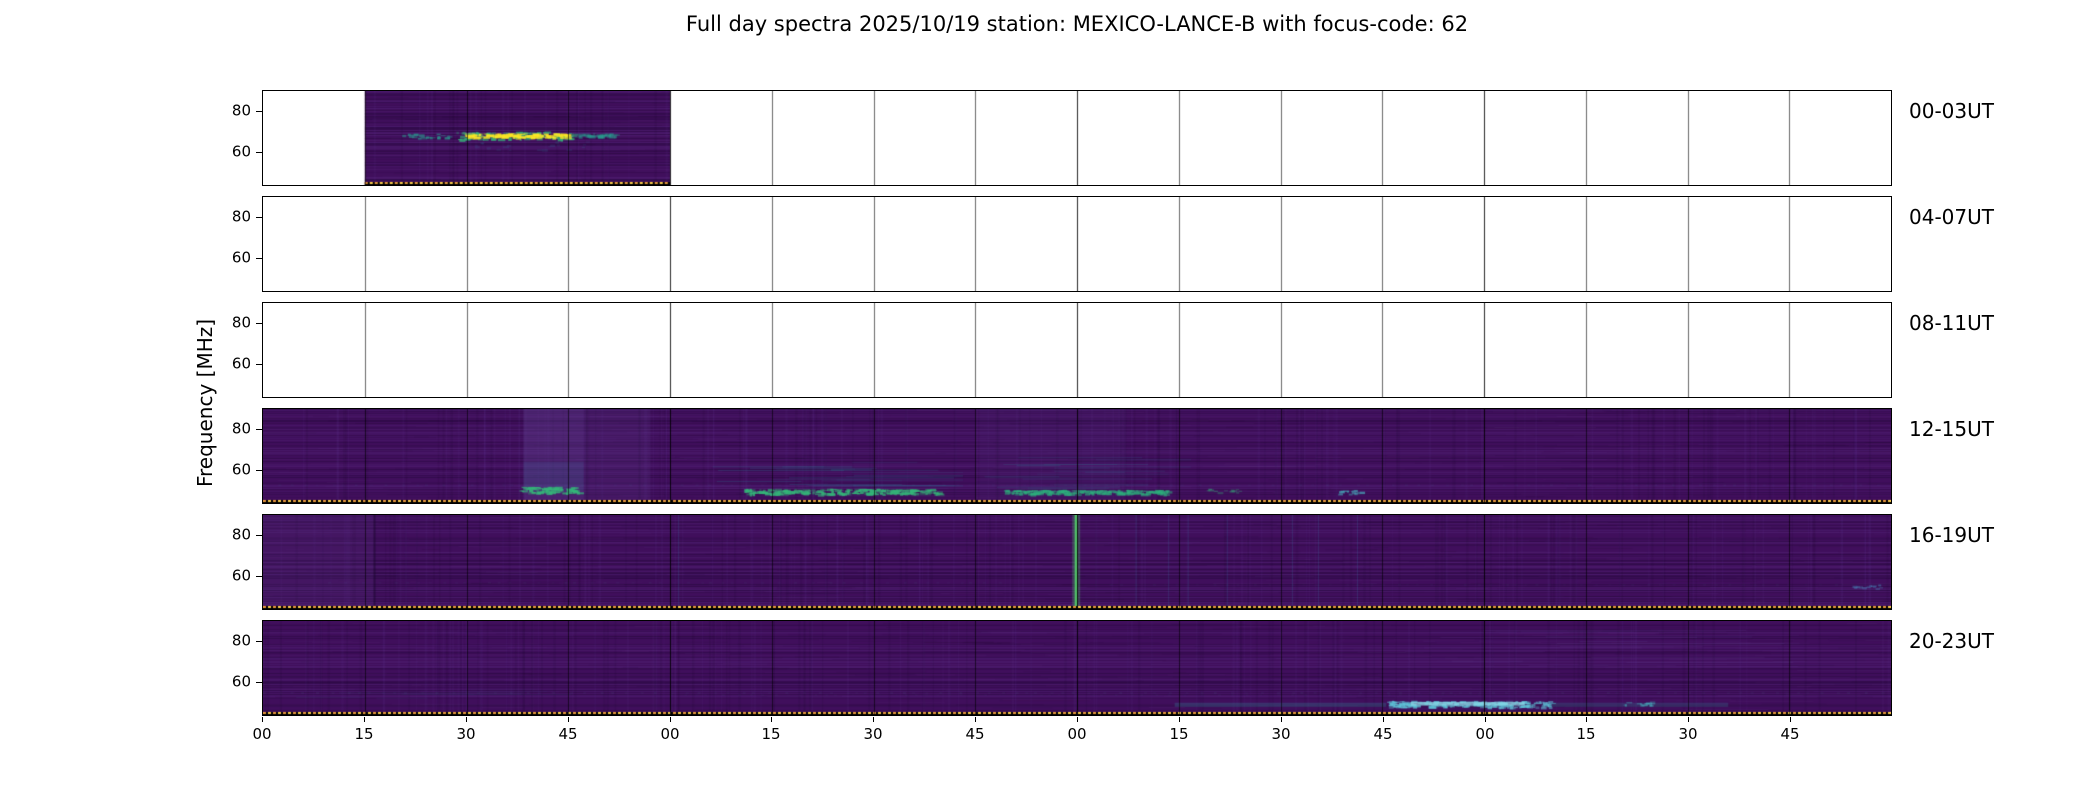 This screenshot has height=800, width=2100. What do you see at coordinates (1951, 217) in the screenshot?
I see `panel-time-label: 04-07UT` at bounding box center [1951, 217].